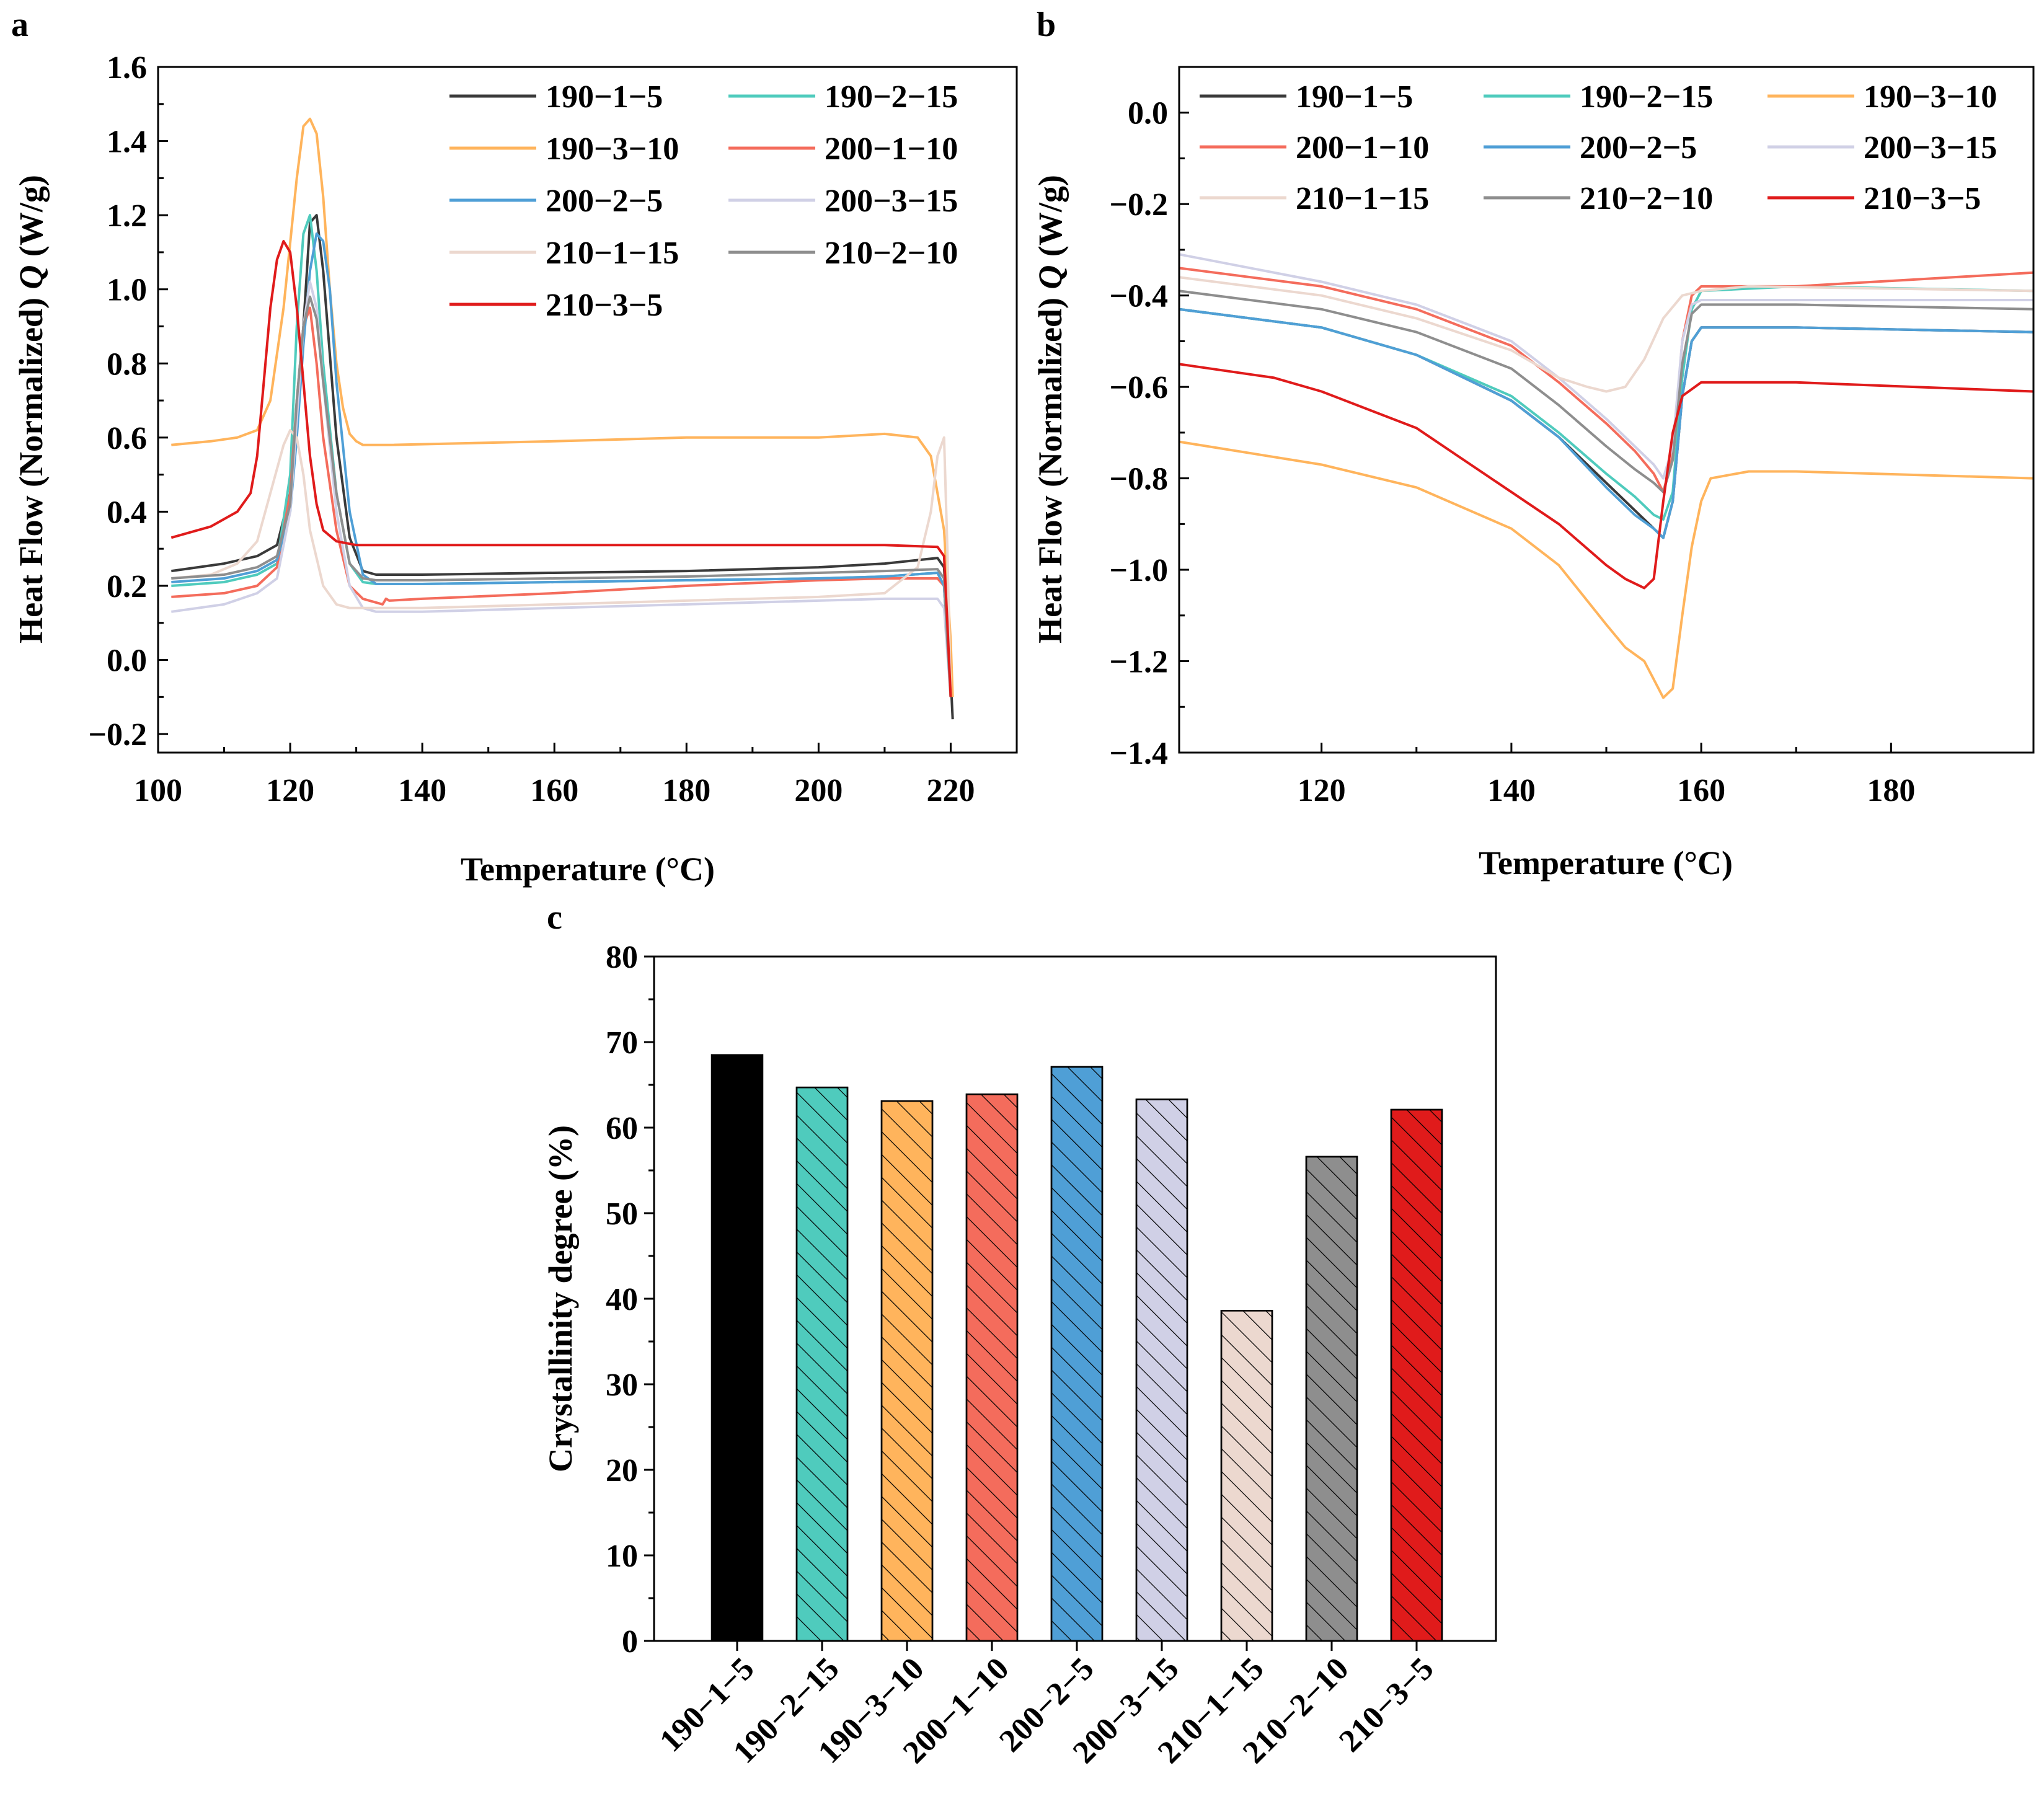  Describe the element at coordinates (127, 661) in the screenshot. I see `chart-a-y-tick-label: 0.0` at that location.